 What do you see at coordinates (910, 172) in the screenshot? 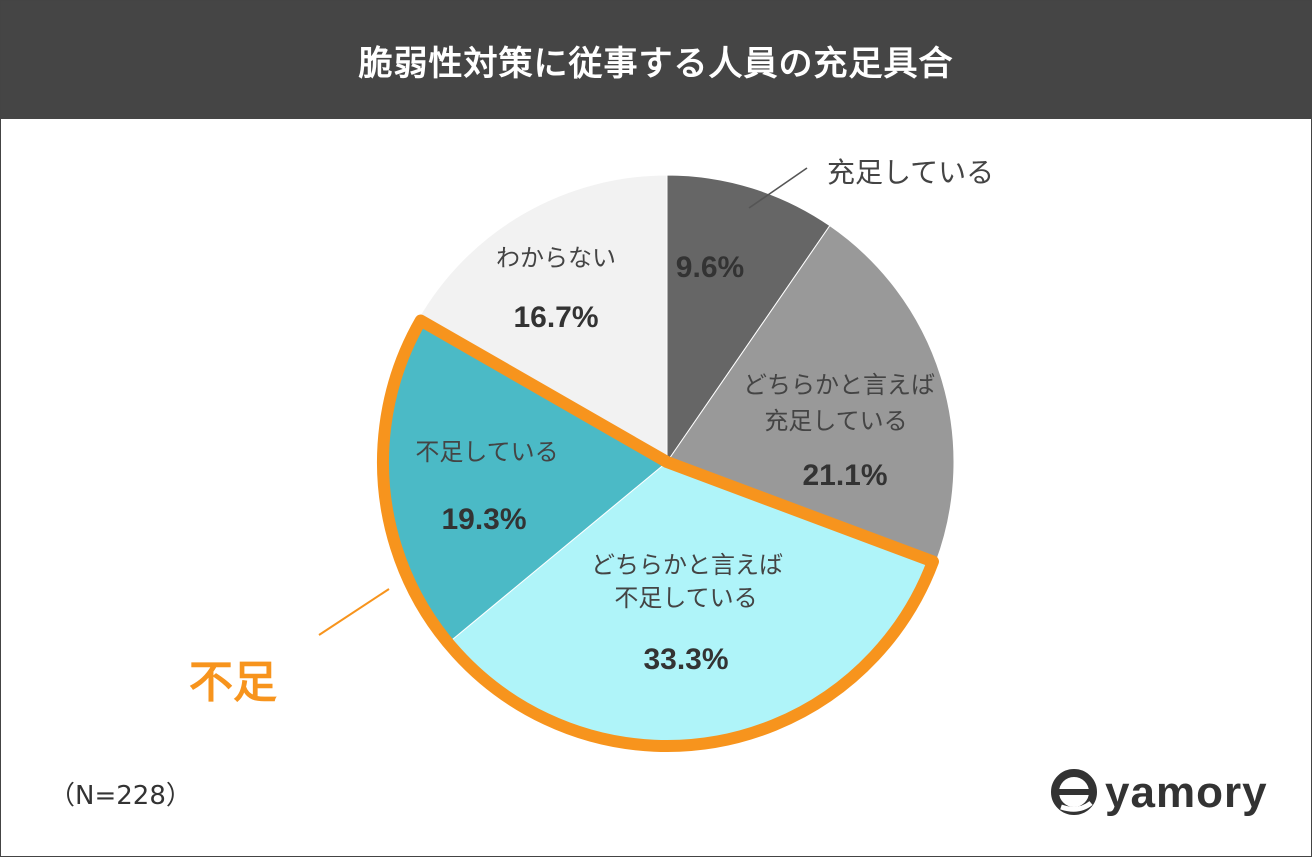
I see `slice-label-1: 充足している` at bounding box center [910, 172].